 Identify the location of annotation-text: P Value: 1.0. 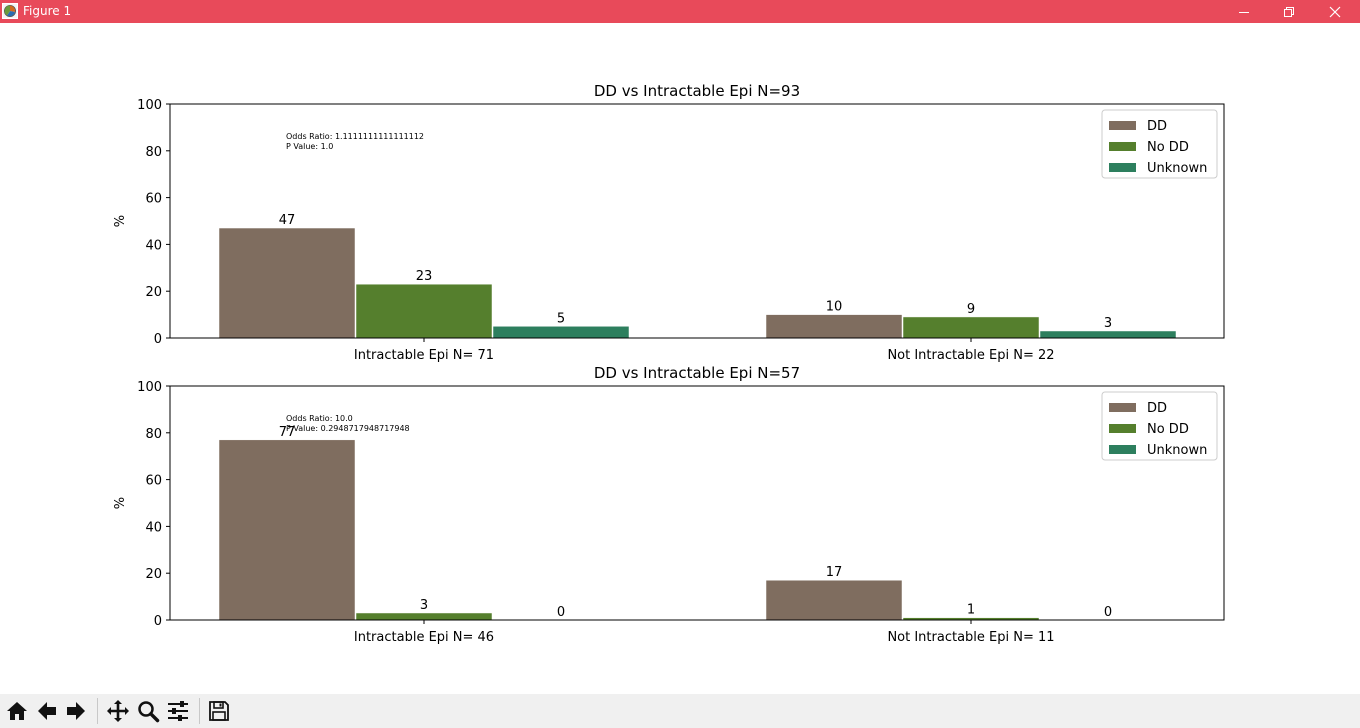
(309, 146).